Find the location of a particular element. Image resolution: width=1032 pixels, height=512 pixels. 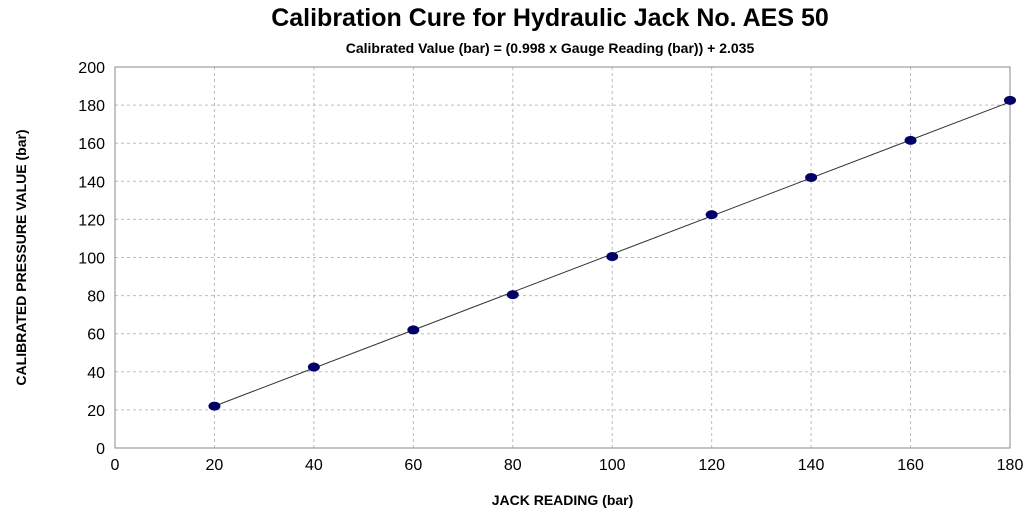

x-tick-label: 60 is located at coordinates (413, 465).